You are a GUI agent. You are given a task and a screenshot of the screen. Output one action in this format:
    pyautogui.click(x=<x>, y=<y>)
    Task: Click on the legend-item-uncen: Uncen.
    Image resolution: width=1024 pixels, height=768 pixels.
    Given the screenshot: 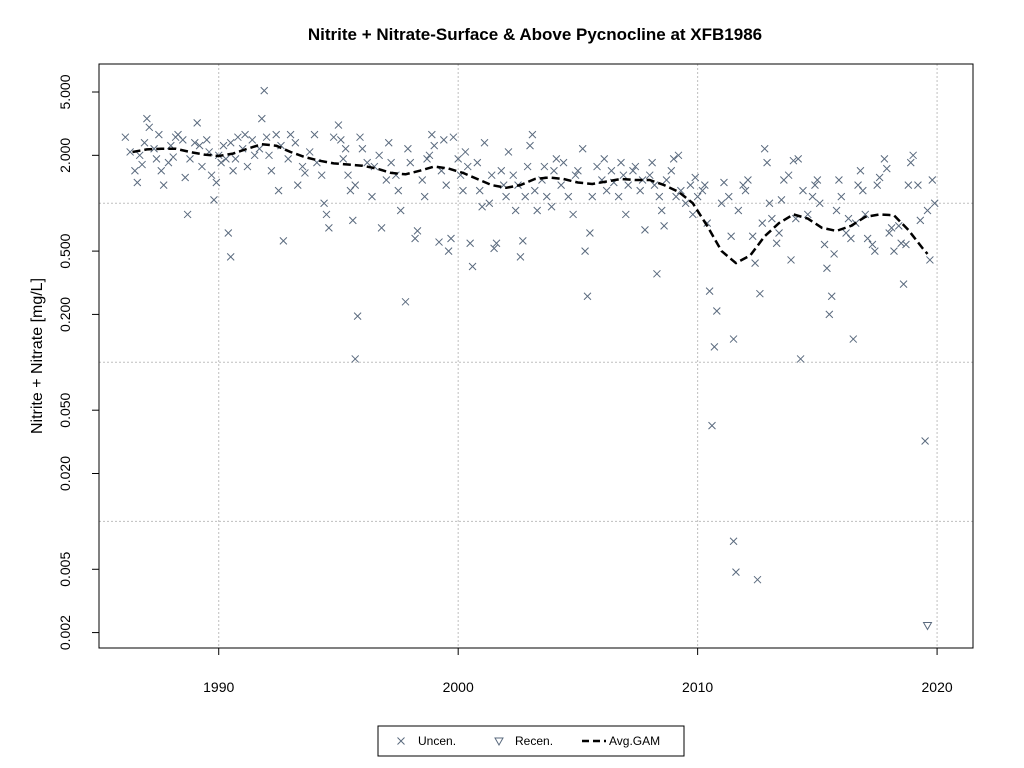 What is the action you would take?
    pyautogui.click(x=426, y=741)
    